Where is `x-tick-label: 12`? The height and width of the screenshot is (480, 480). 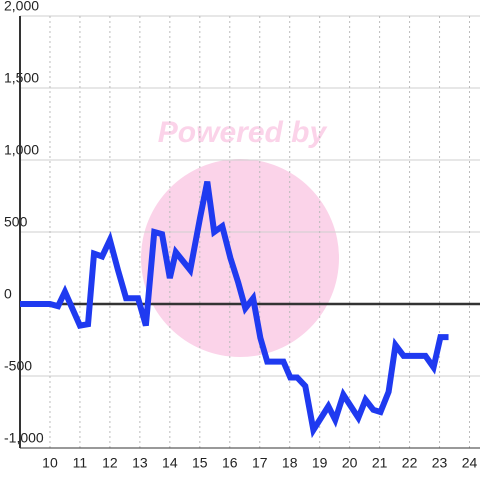 x-tick-label: 12 is located at coordinates (110, 463).